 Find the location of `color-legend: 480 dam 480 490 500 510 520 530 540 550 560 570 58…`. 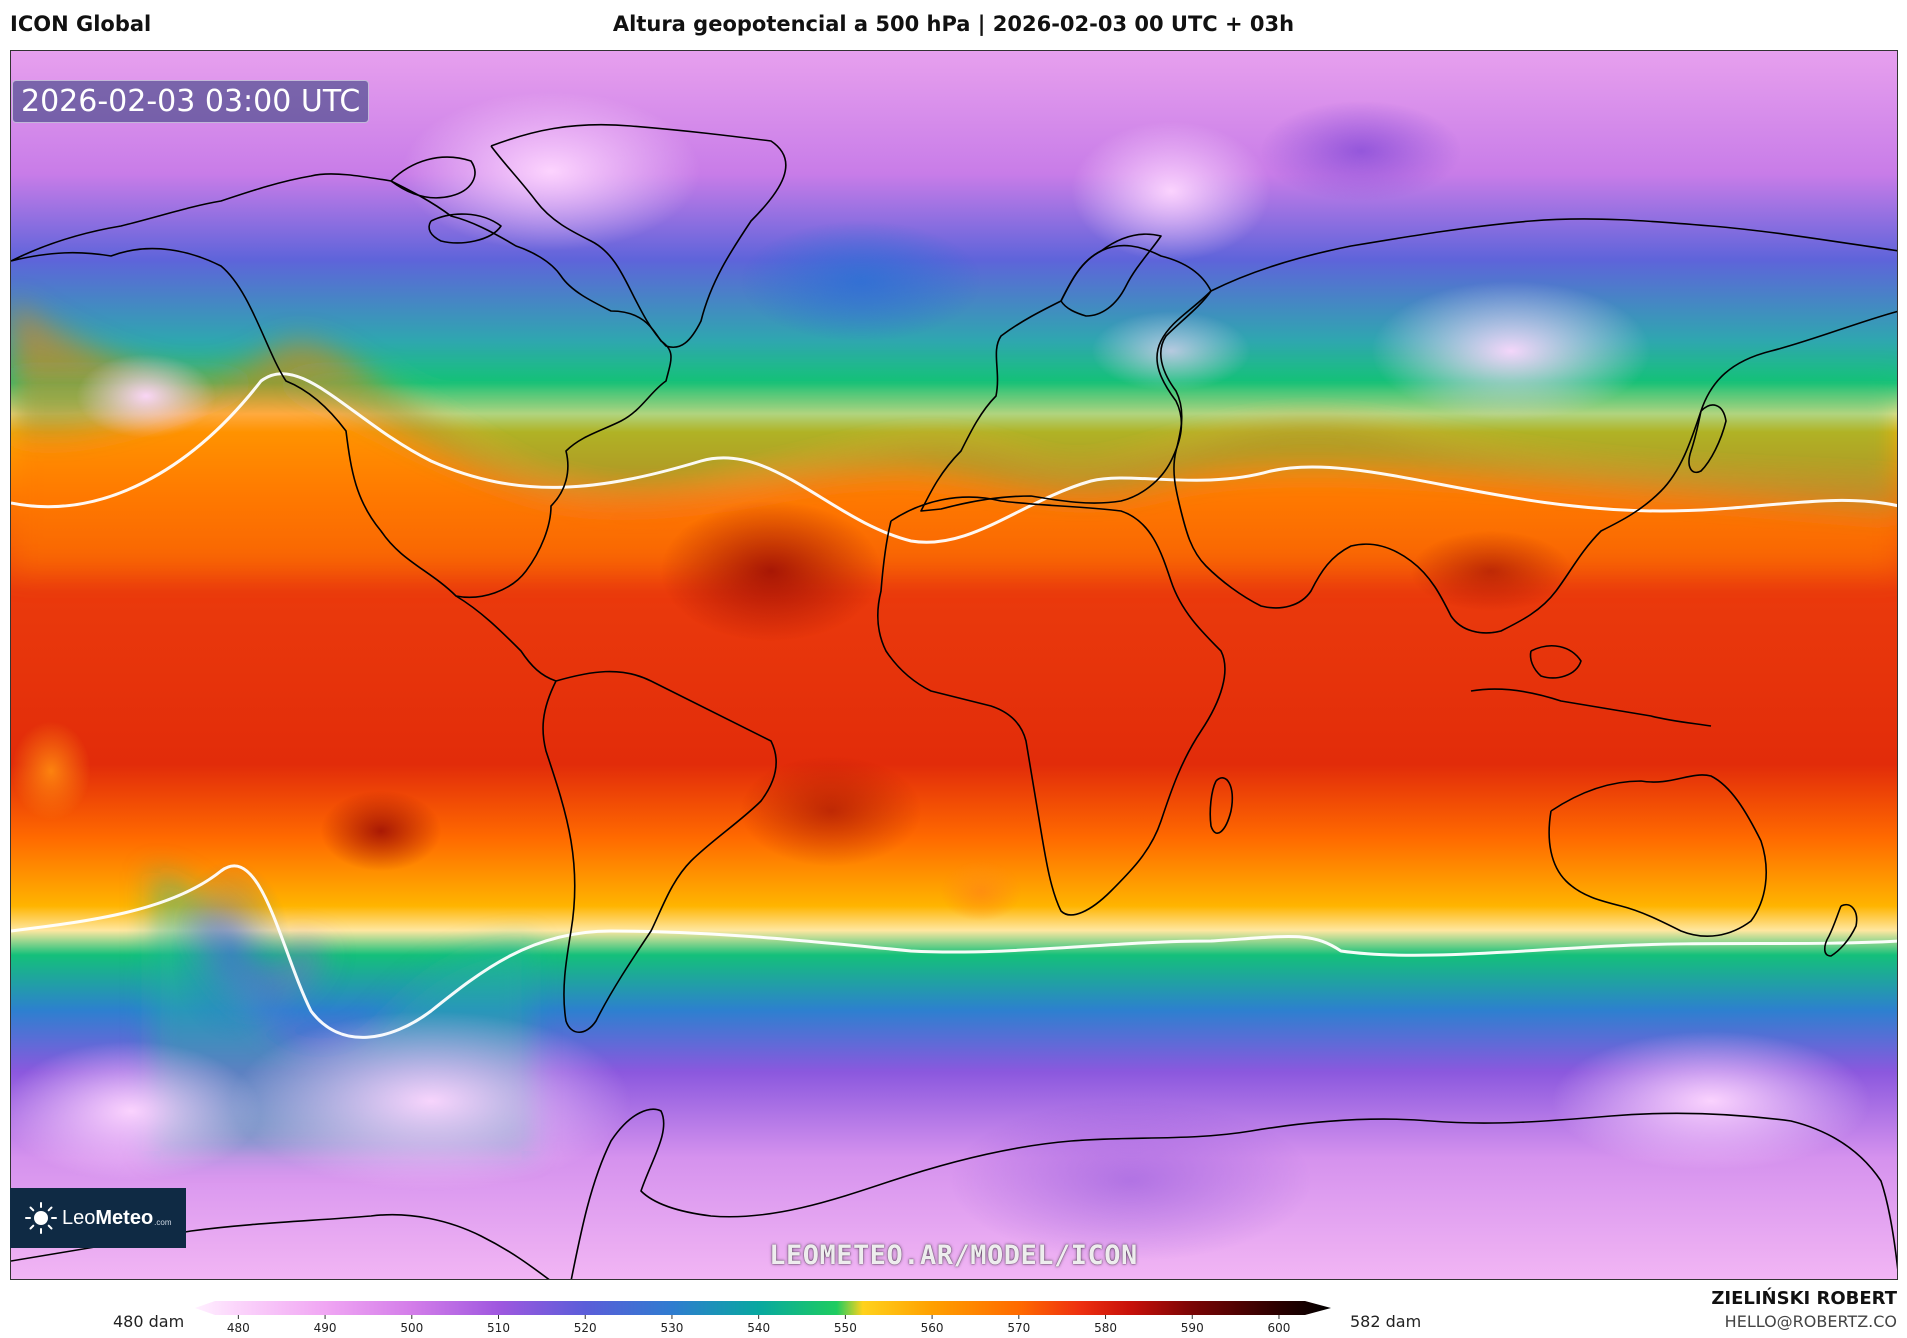

color-legend: 480 dam 480 490 500 510 520 530 540 550 560 570 58… is located at coordinates (953, 1312).